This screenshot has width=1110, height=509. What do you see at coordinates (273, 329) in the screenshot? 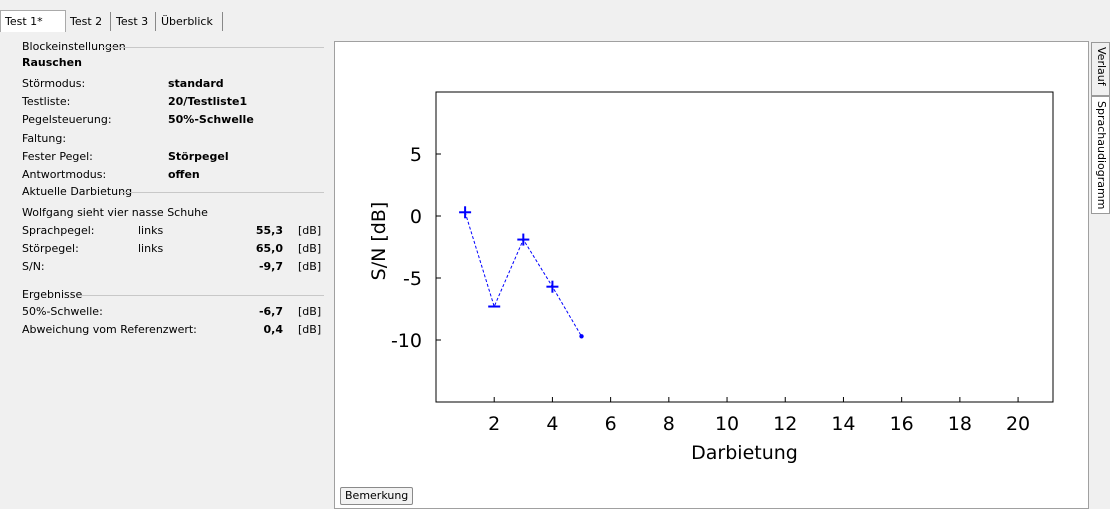
I see `row-value: 0,4` at bounding box center [273, 329].